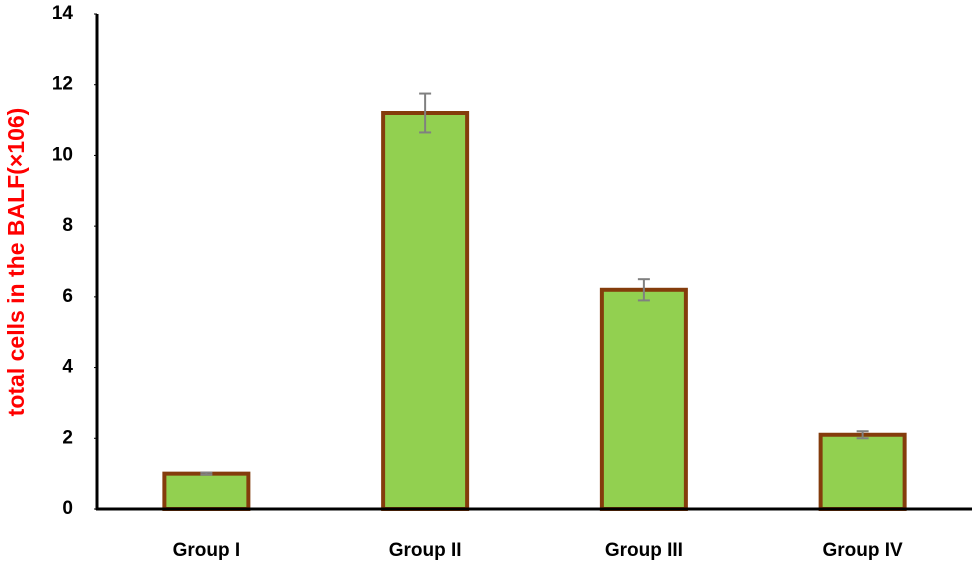 This screenshot has height=569, width=975. I want to click on x-tick-label: Group I, so click(207, 550).